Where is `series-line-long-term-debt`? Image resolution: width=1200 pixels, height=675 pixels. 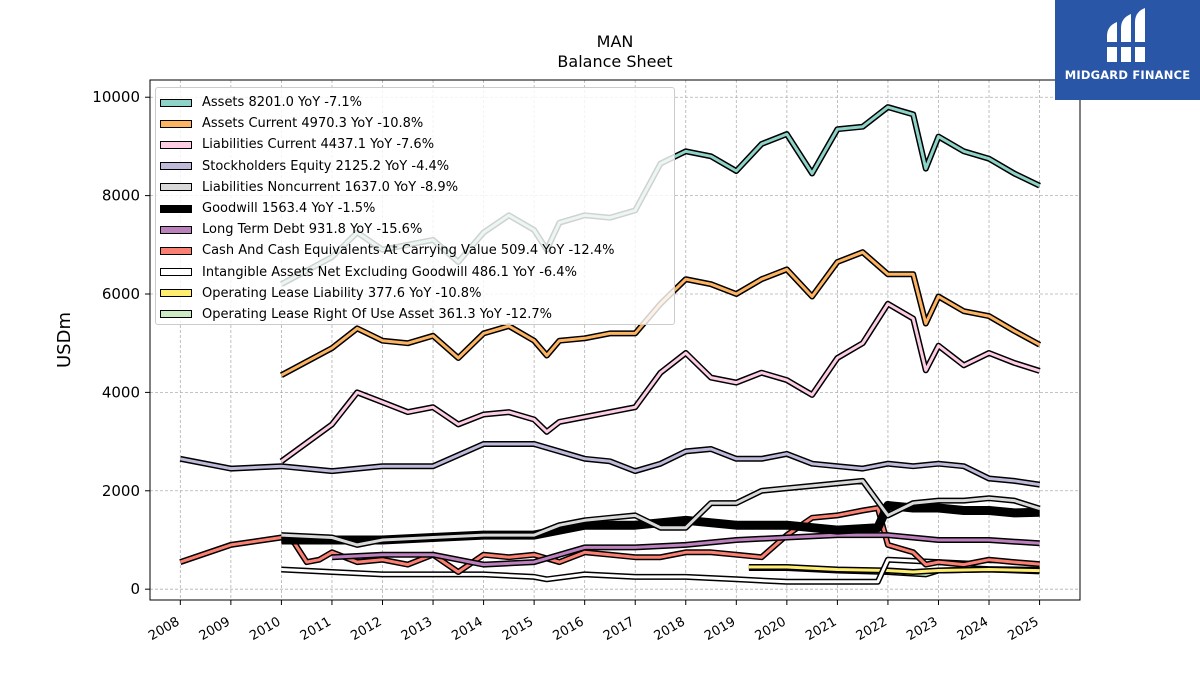
series-line-long-term-debt is located at coordinates (685, 550).